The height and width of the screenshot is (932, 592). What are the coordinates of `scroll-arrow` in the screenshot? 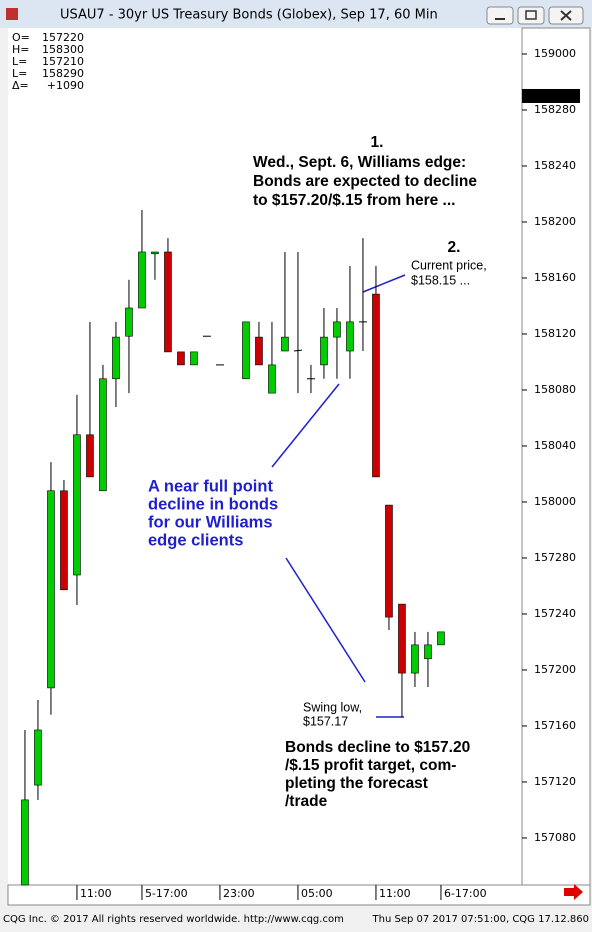 It's located at (573, 892).